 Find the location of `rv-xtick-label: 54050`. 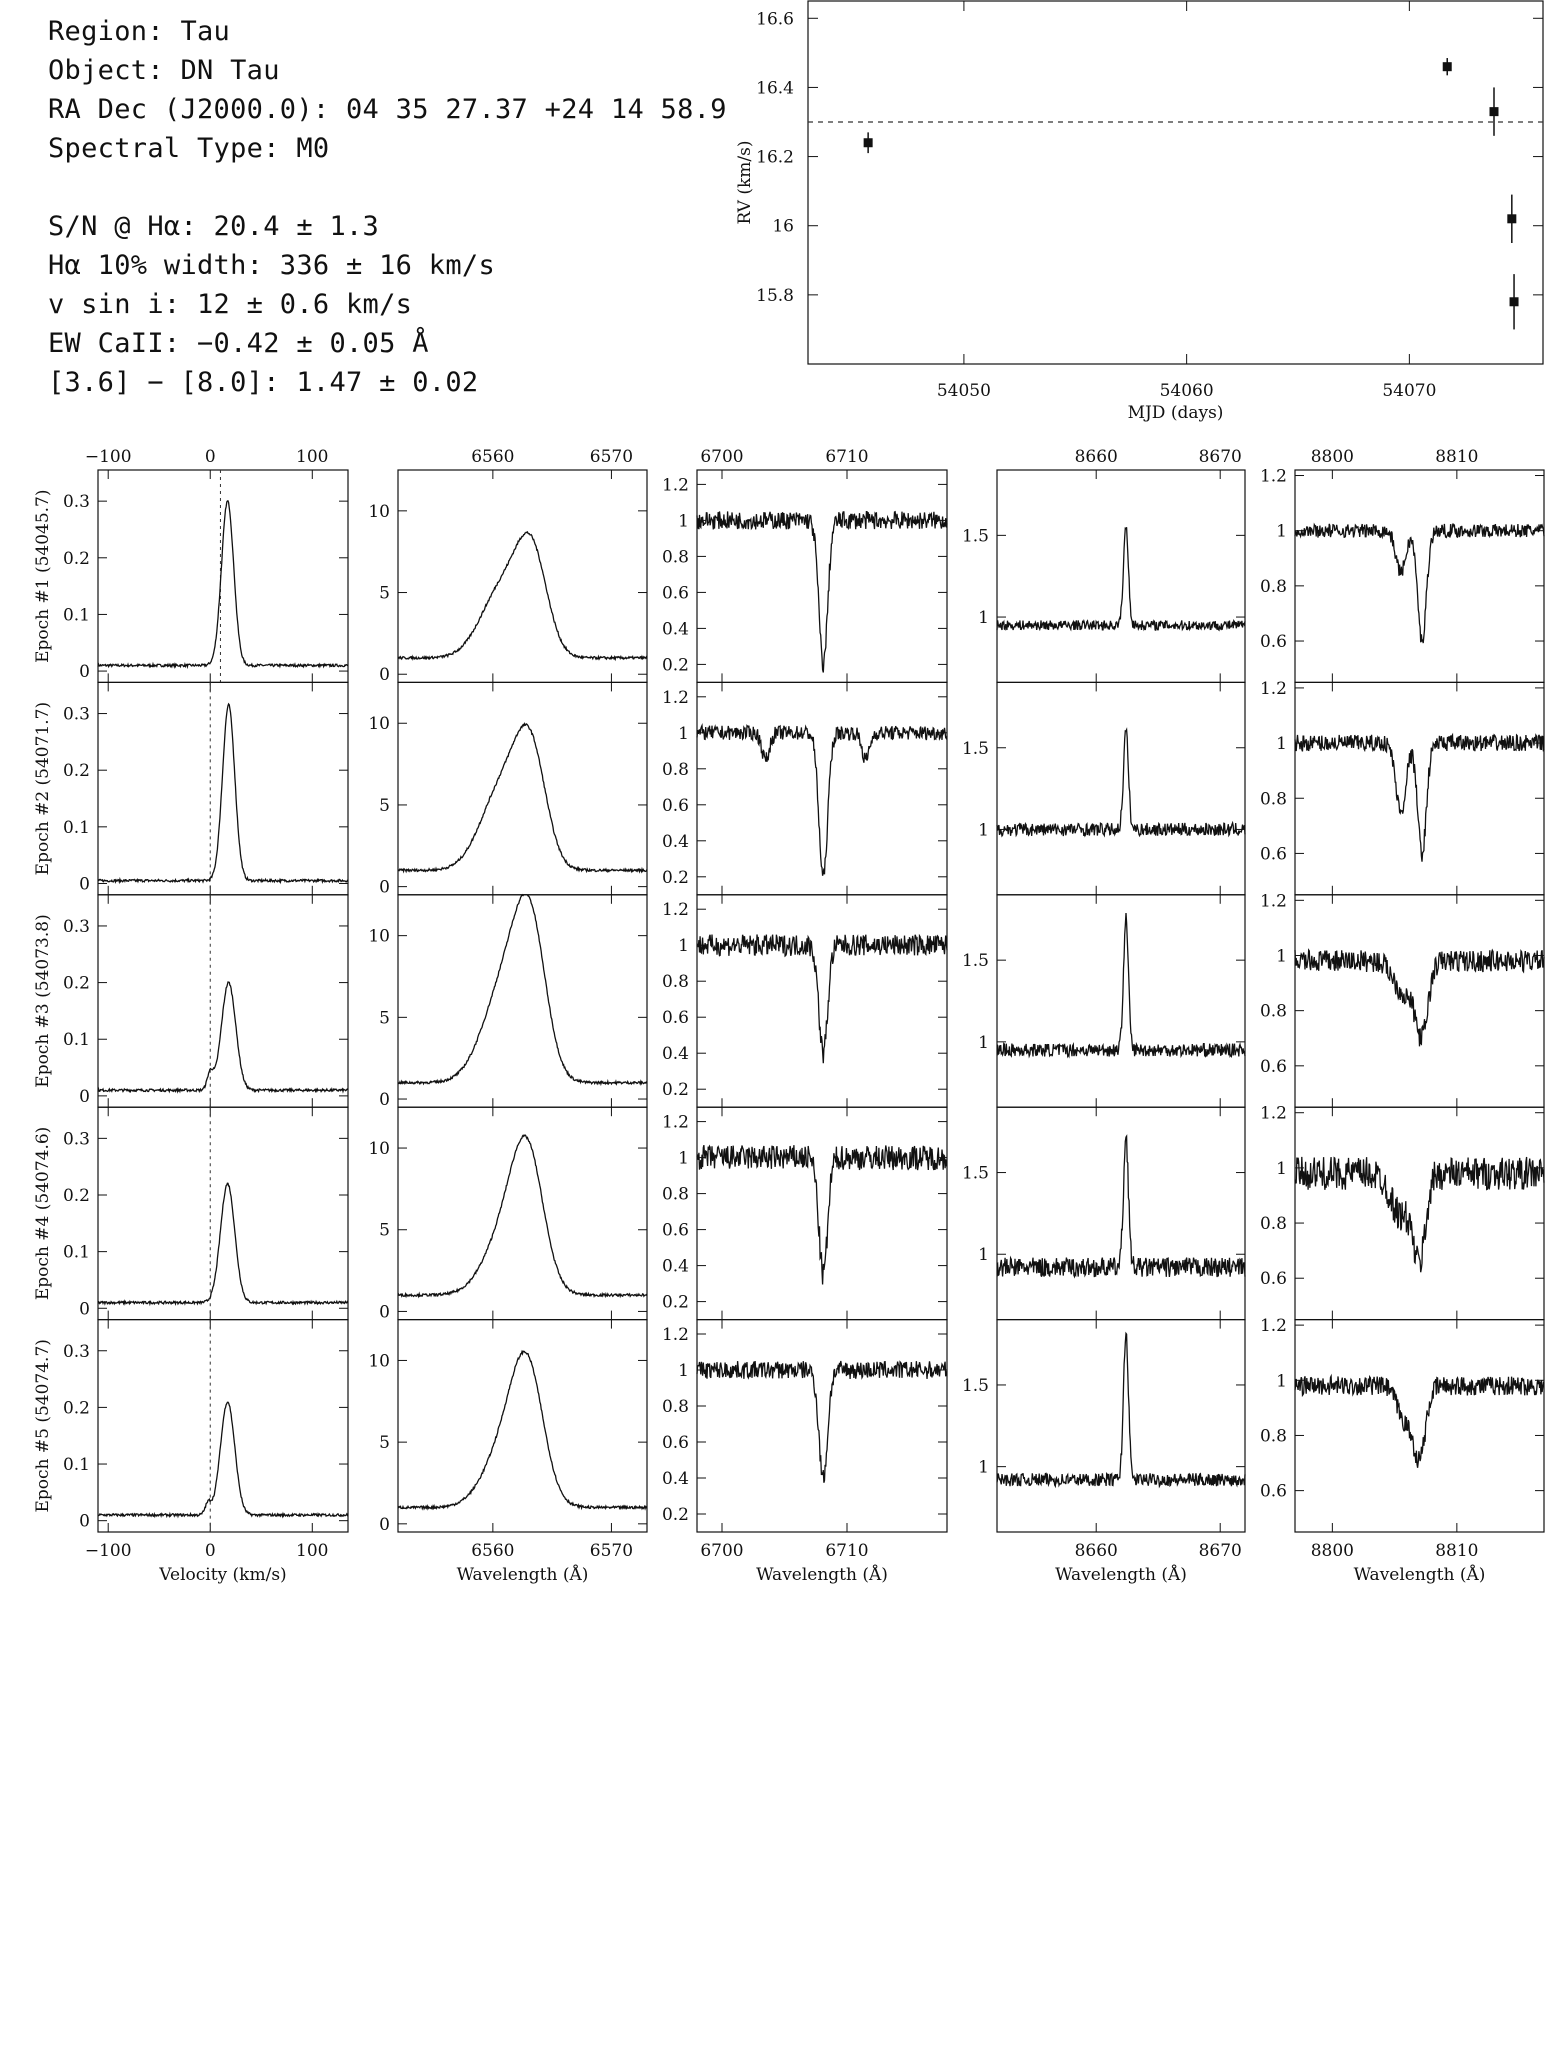

rv-xtick-label: 54050 is located at coordinates (964, 391).